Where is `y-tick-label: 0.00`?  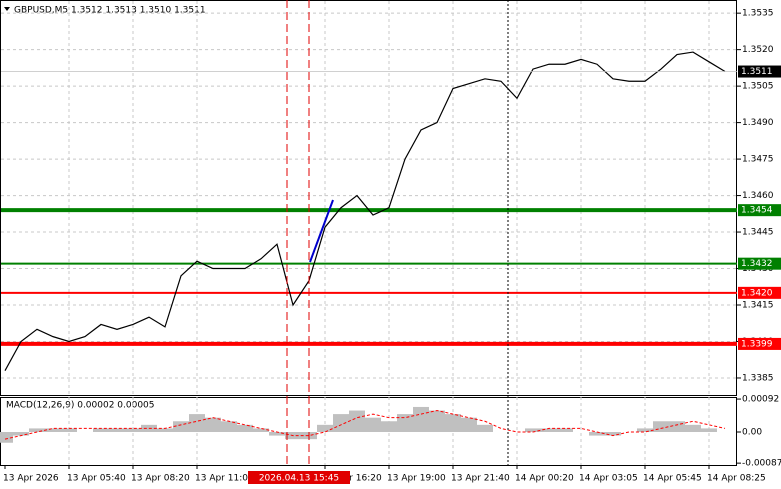
y-tick-label: 0.00 is located at coordinates (752, 433).